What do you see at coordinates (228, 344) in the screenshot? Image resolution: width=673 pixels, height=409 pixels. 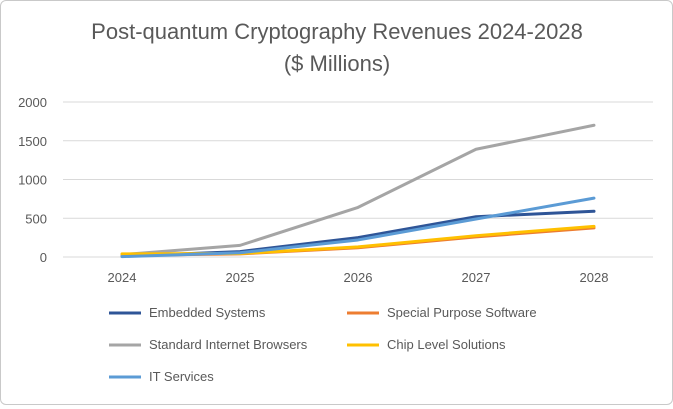 I see `legend-entry: Standard Internet Browsers` at bounding box center [228, 344].